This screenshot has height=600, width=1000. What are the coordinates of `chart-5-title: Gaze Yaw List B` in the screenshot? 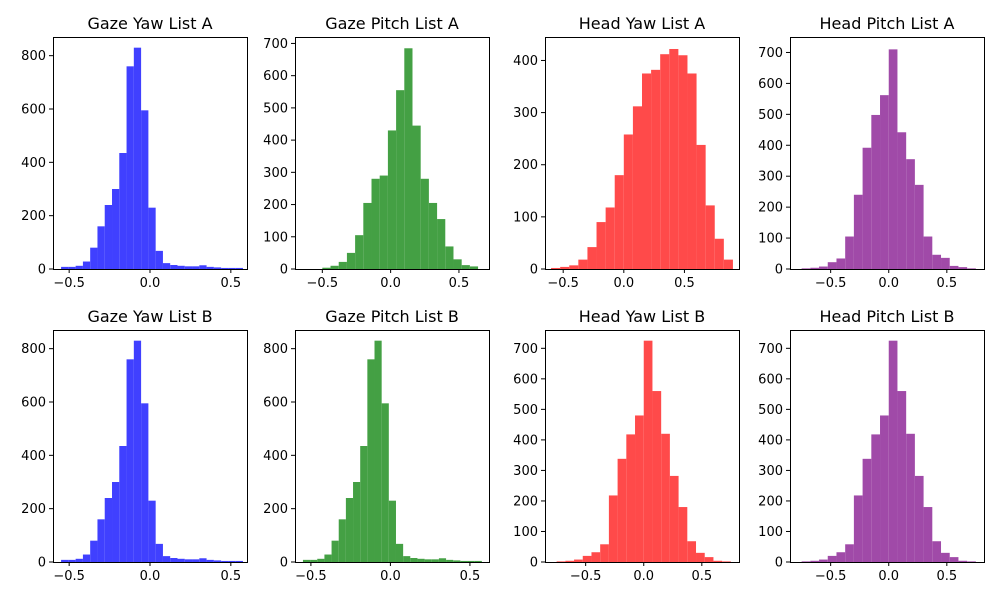 It's located at (149, 316).